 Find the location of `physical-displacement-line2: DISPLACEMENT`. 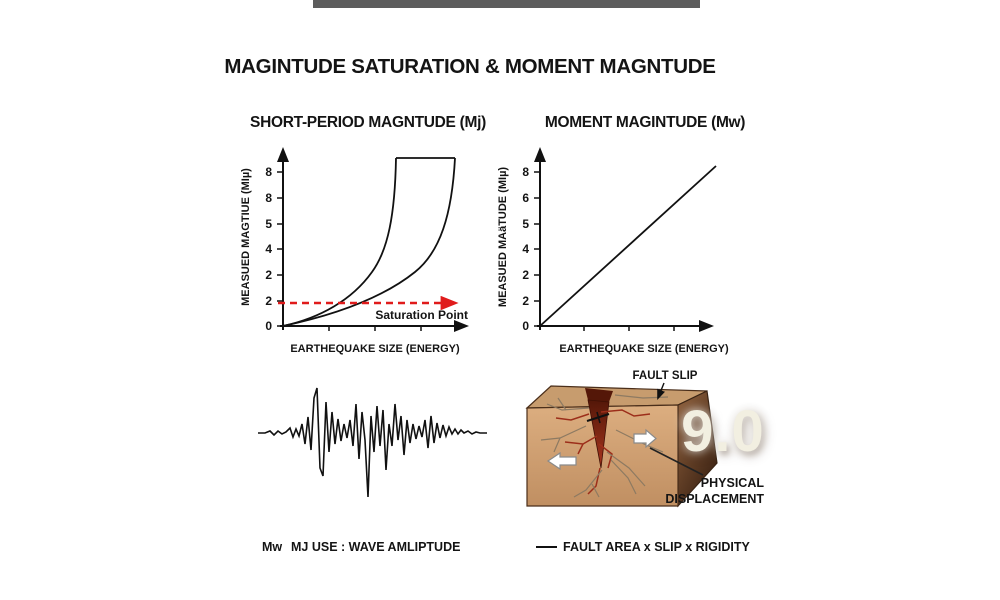

physical-displacement-line2: DISPLACEMENT is located at coordinates (714, 499).